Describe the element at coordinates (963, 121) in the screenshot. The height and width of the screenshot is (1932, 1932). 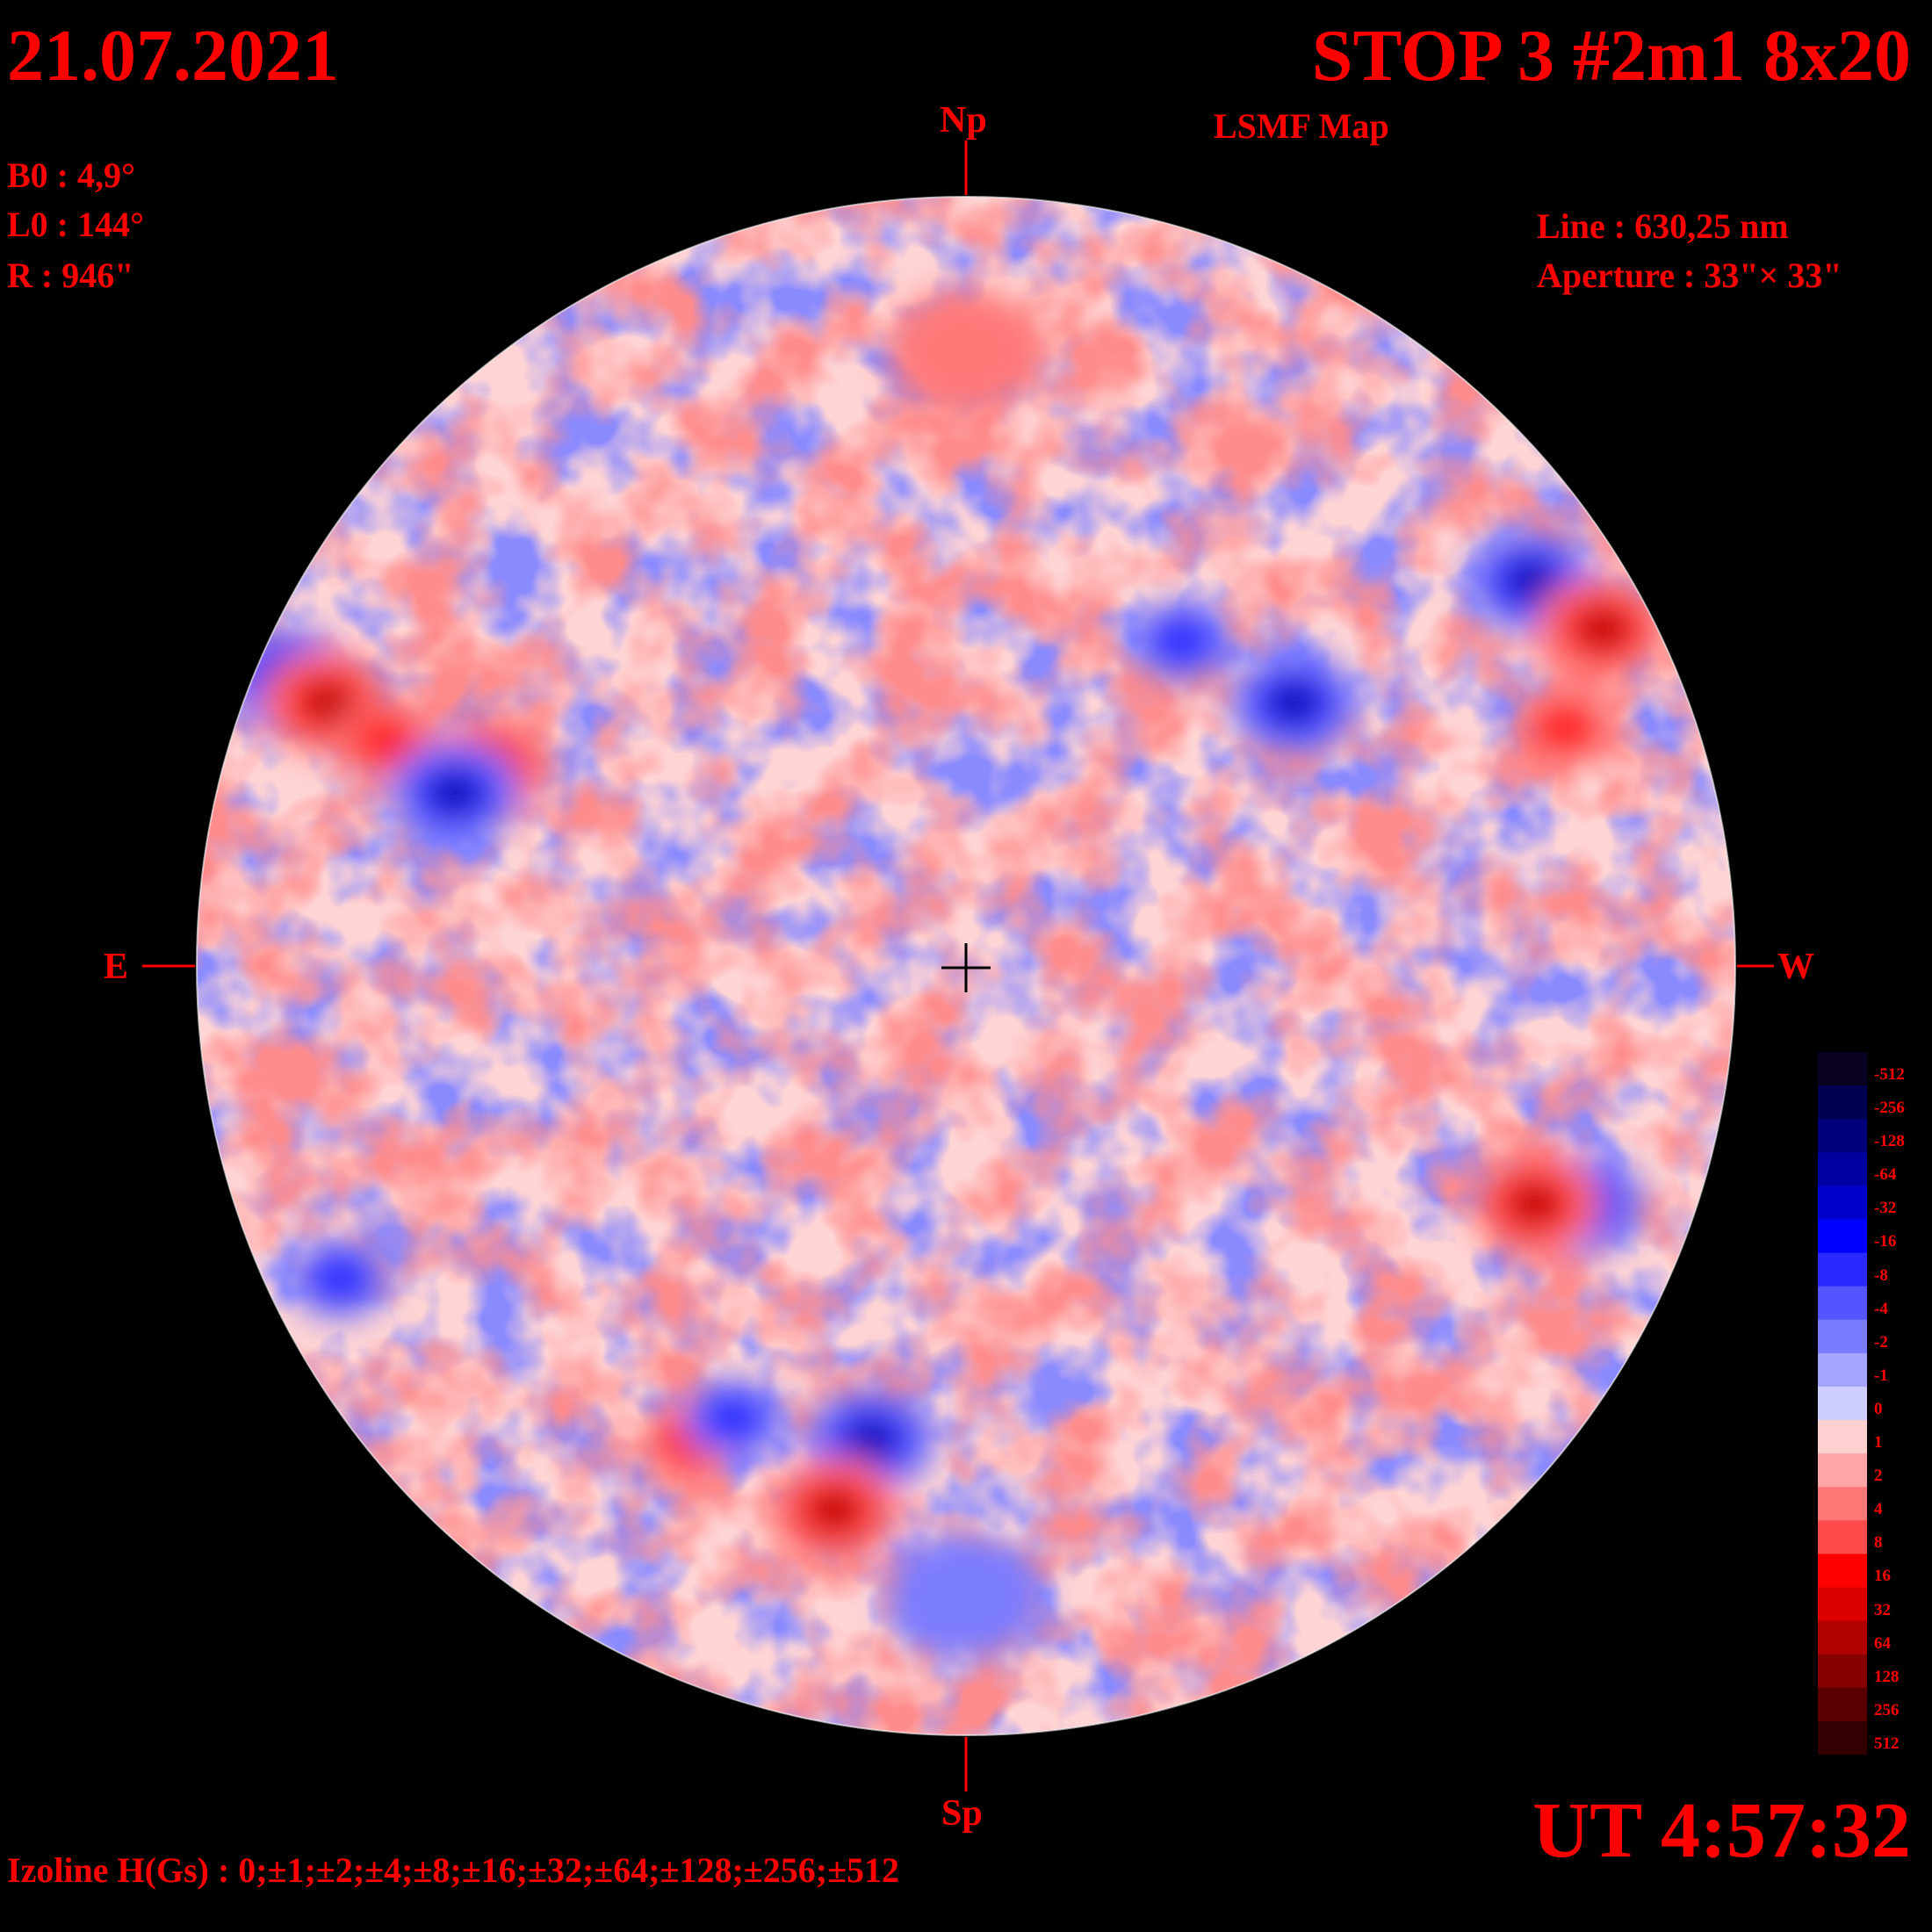
I see `north-pole-label: Np` at that location.